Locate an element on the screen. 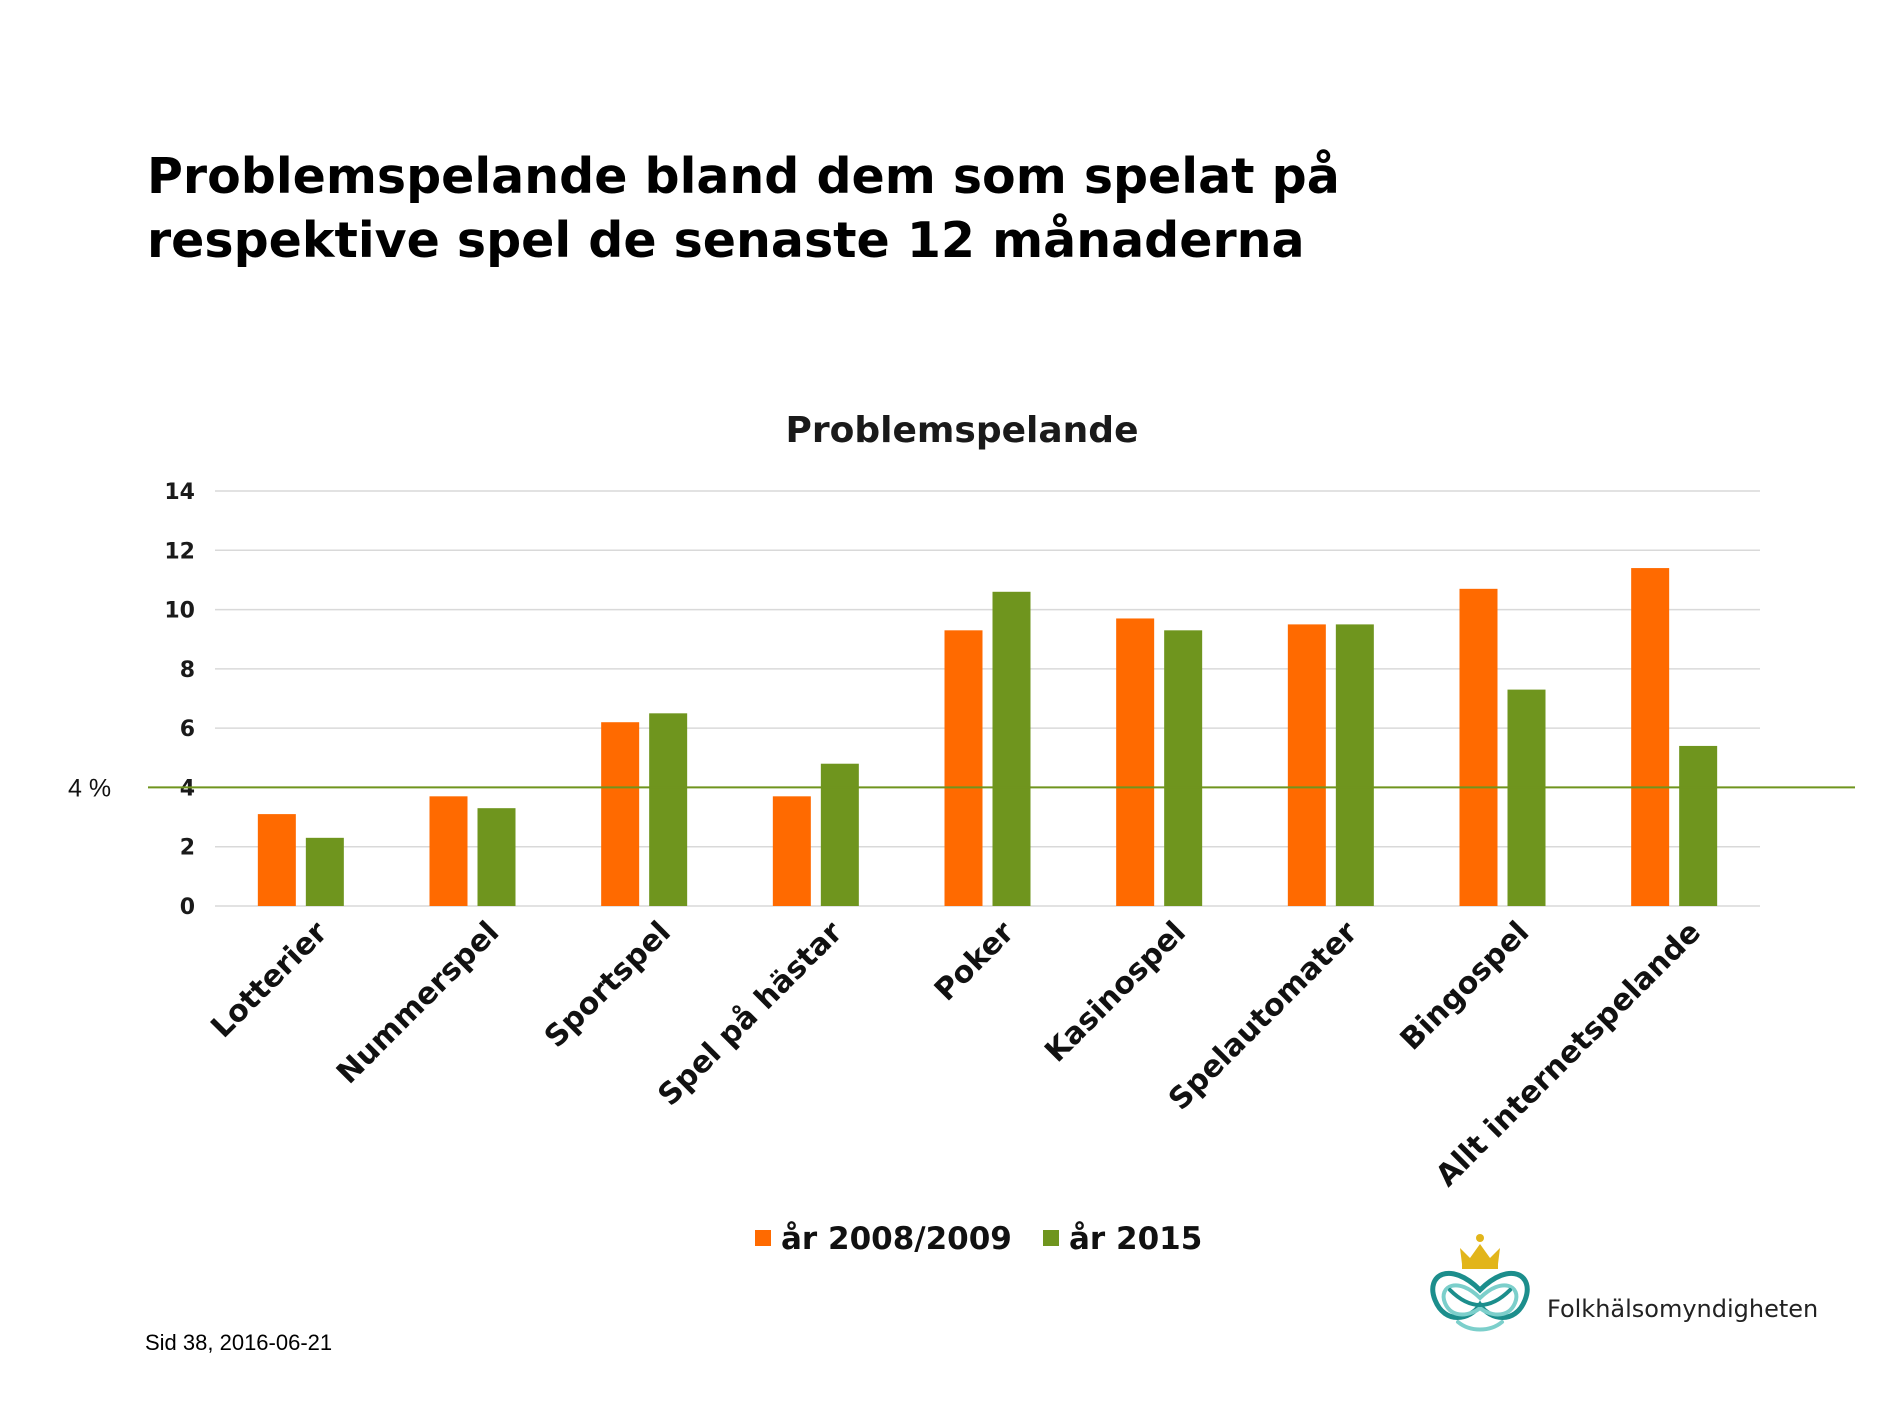 The image size is (1890, 1408). legend-label: år 2008/2009 is located at coordinates (896, 1239).